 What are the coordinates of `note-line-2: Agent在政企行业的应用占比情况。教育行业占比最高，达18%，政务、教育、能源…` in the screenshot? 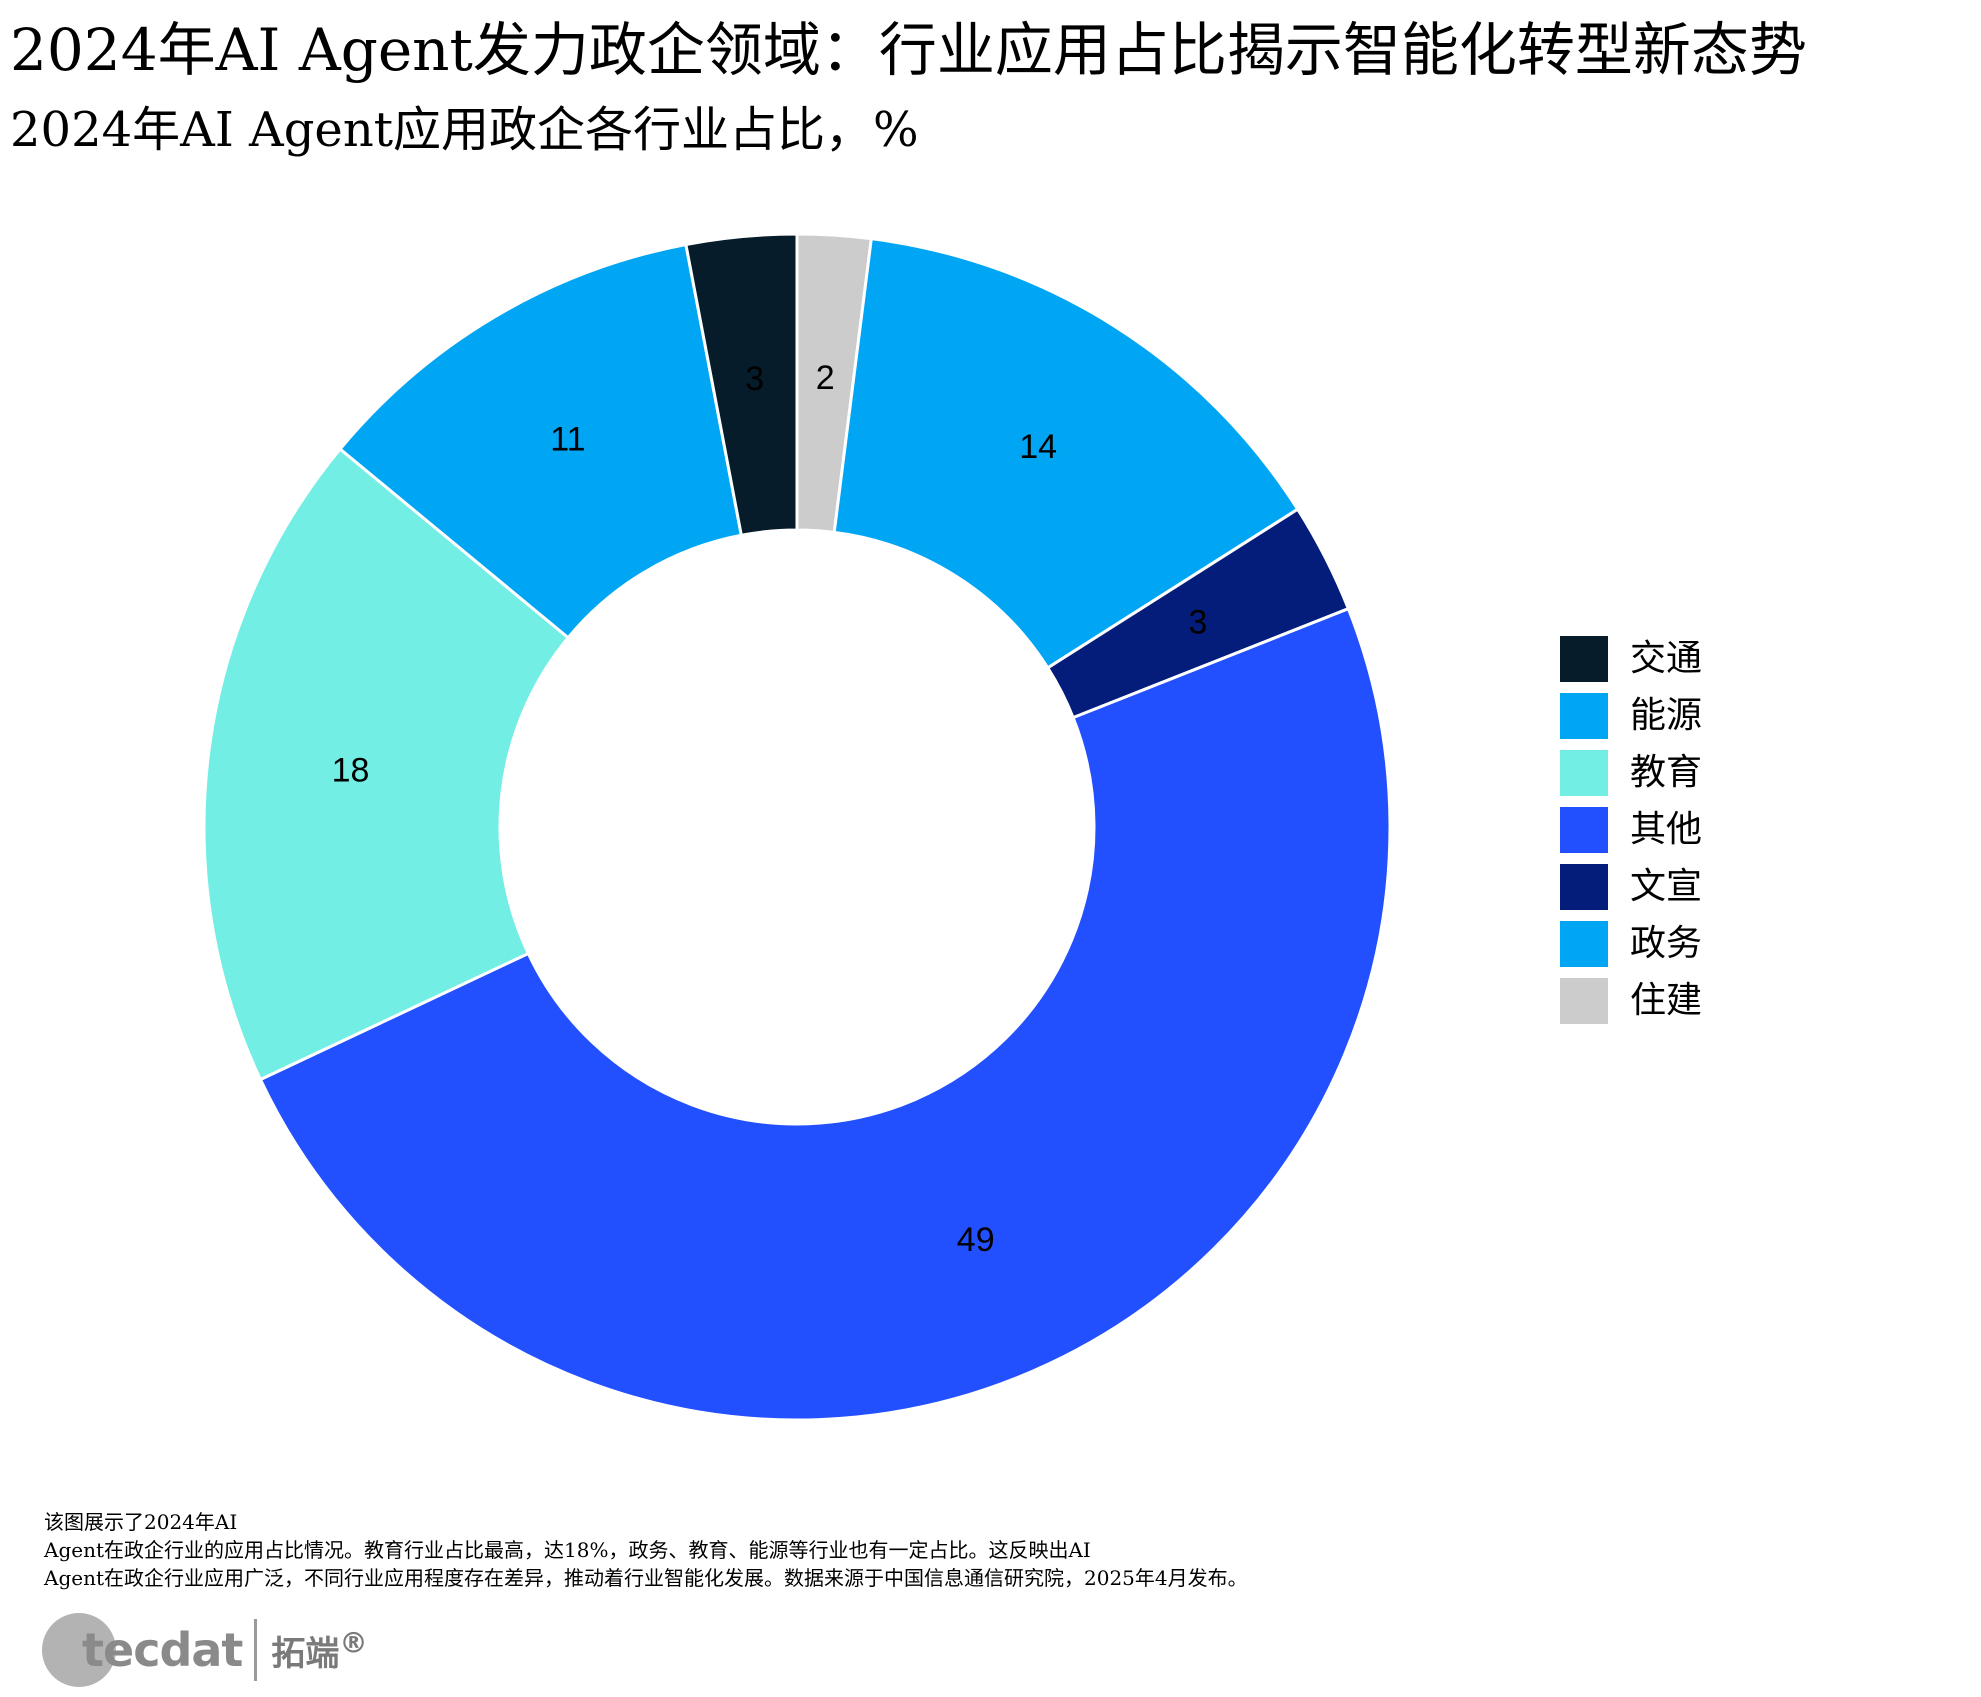 It's located at (567, 1550).